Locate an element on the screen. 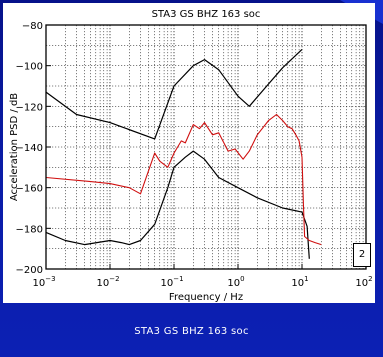 Image resolution: width=383 pixels, height=357 pixels. y-tick-label: −160 is located at coordinates (29, 189).